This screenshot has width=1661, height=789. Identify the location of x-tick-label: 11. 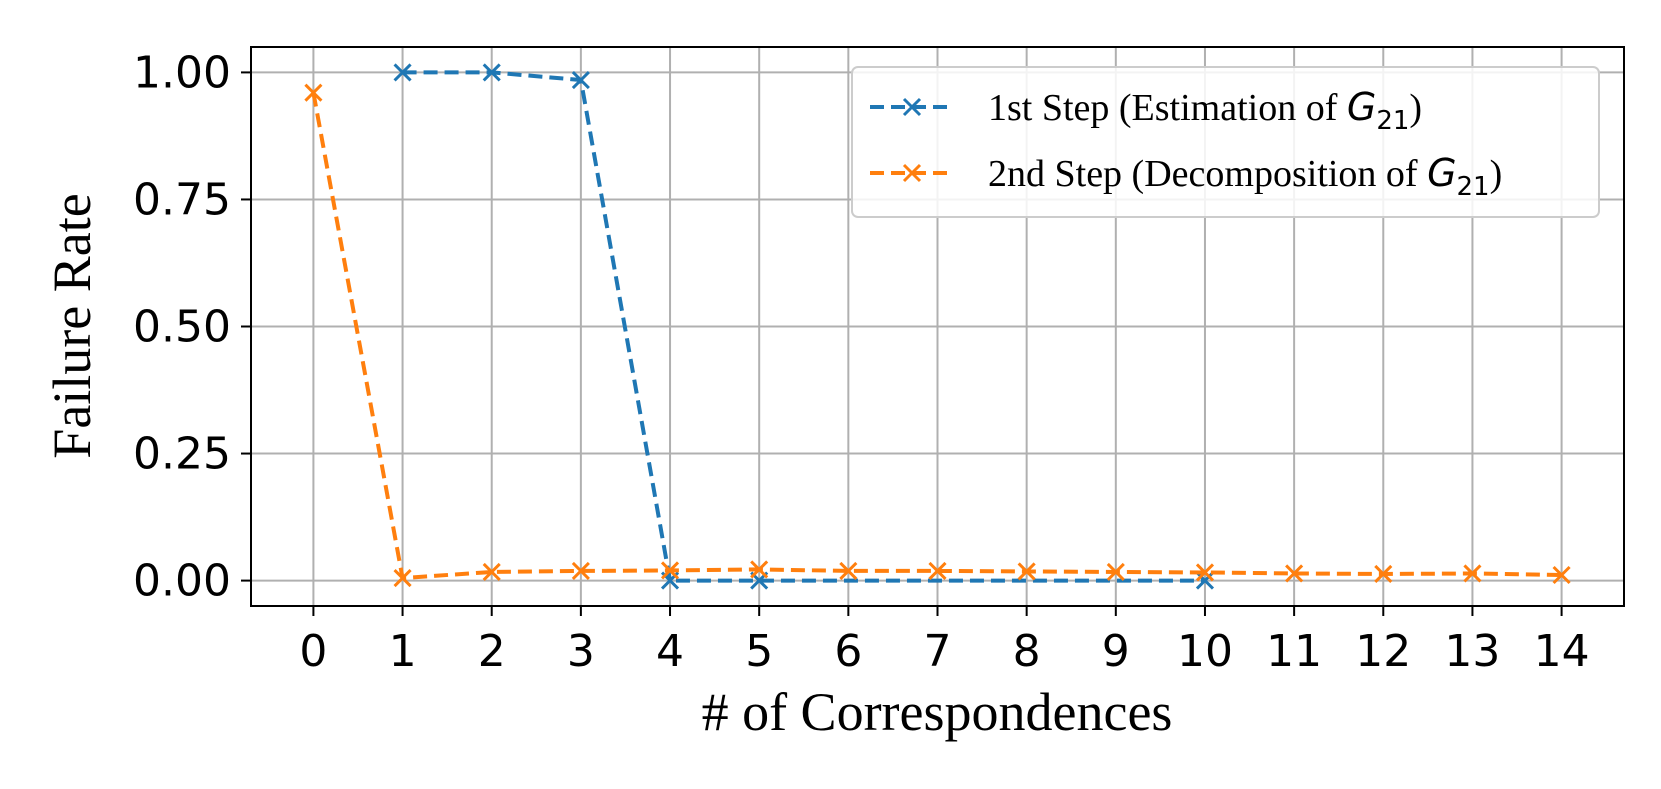
(1294, 651).